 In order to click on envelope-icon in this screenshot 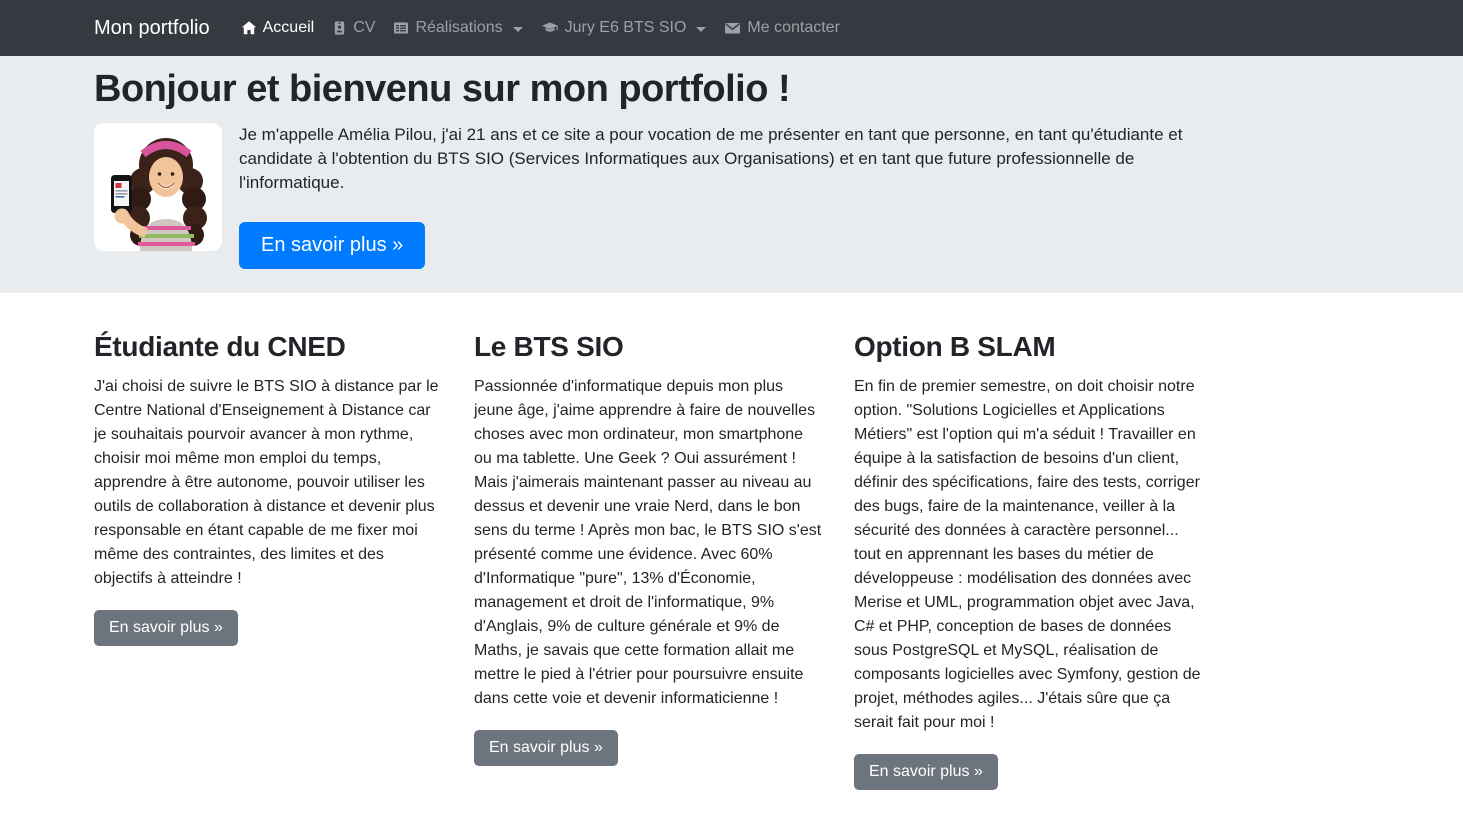, I will do `click(732, 28)`.